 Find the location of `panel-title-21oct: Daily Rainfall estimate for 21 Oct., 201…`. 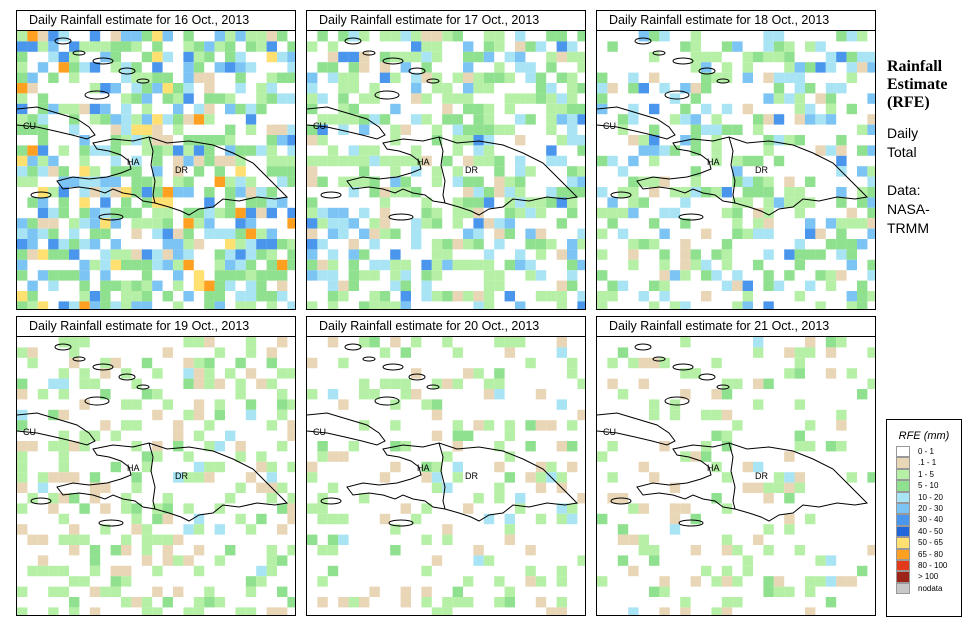

panel-title-21oct: Daily Rainfall estimate for 21 Oct., 201… is located at coordinates (736, 326).